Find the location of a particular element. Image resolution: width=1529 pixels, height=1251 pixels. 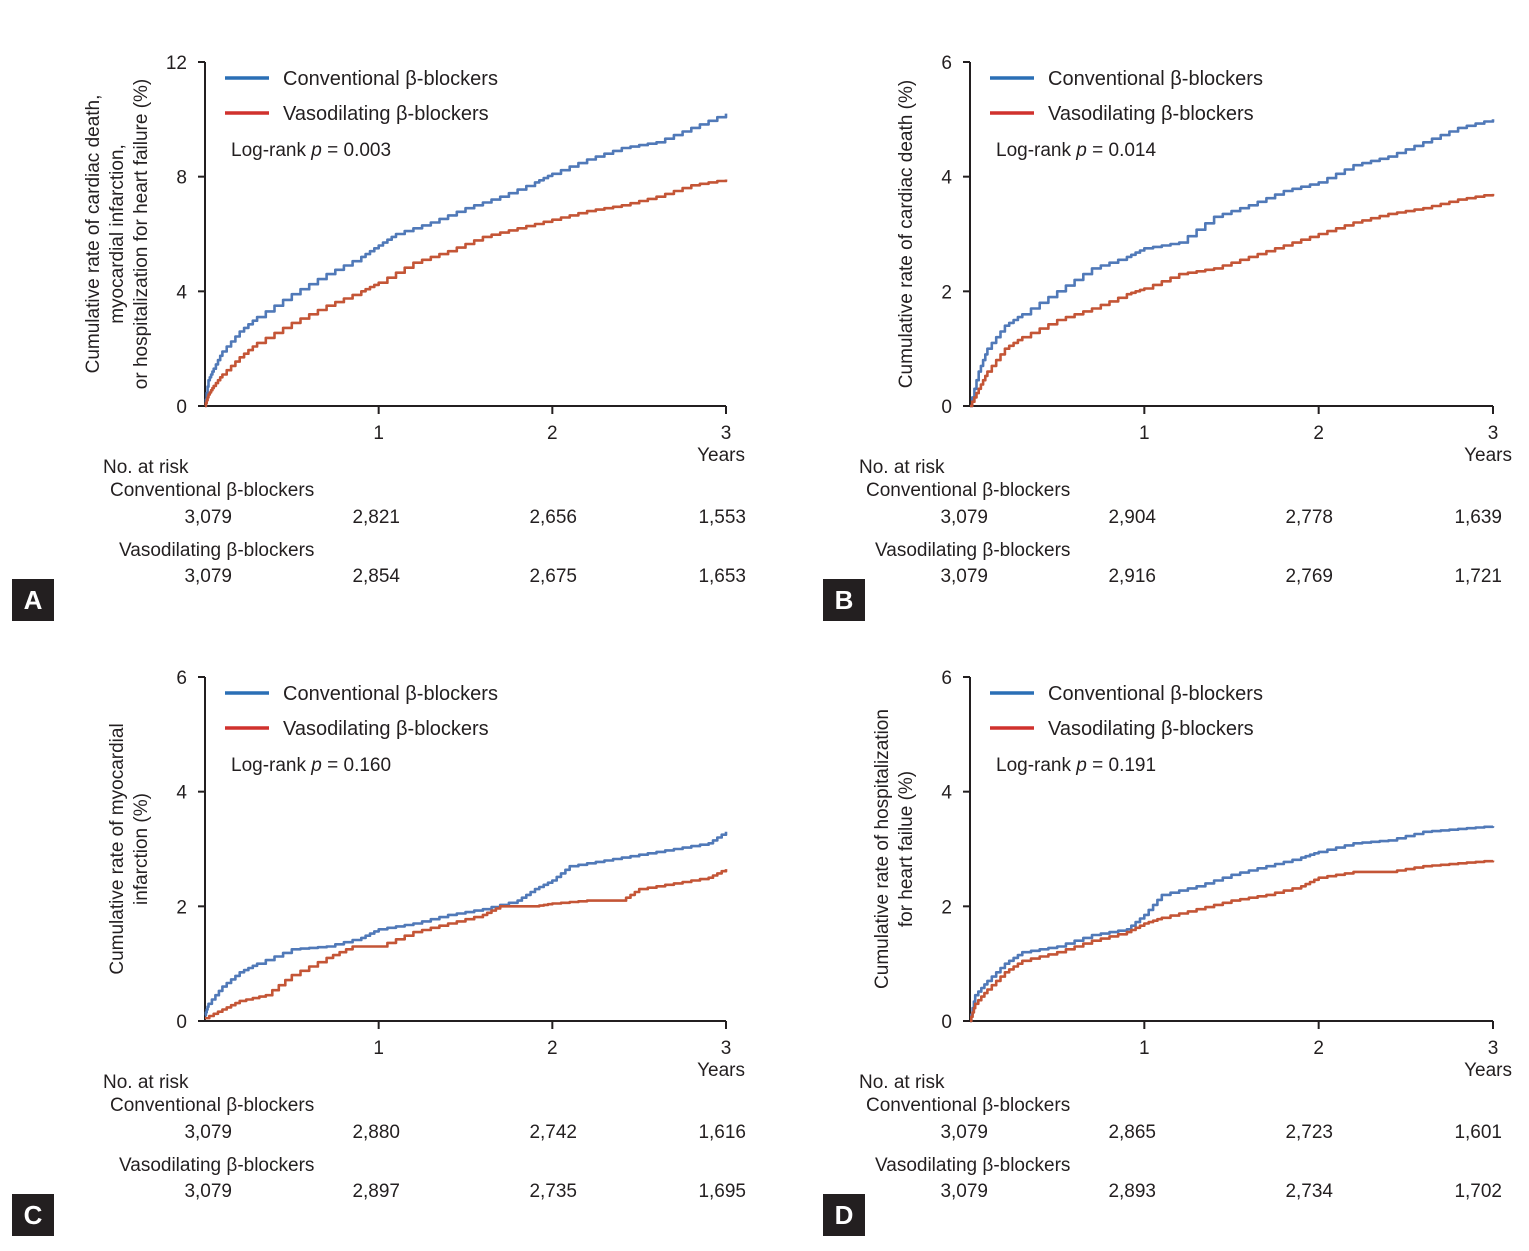

risk-value-vasodilating: 1,695 is located at coordinates (722, 1191).